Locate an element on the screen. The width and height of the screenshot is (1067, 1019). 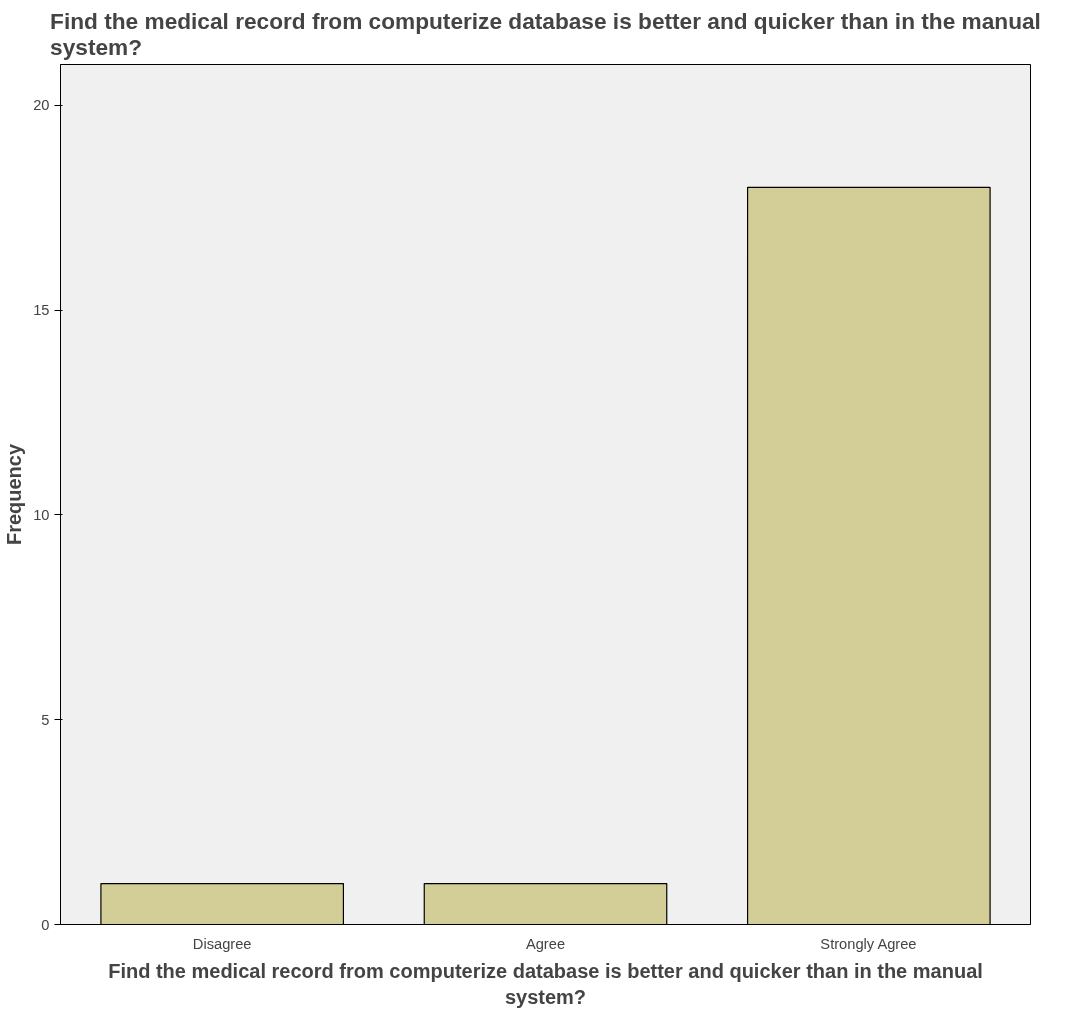
x-tick-label: Disagree is located at coordinates (222, 943).